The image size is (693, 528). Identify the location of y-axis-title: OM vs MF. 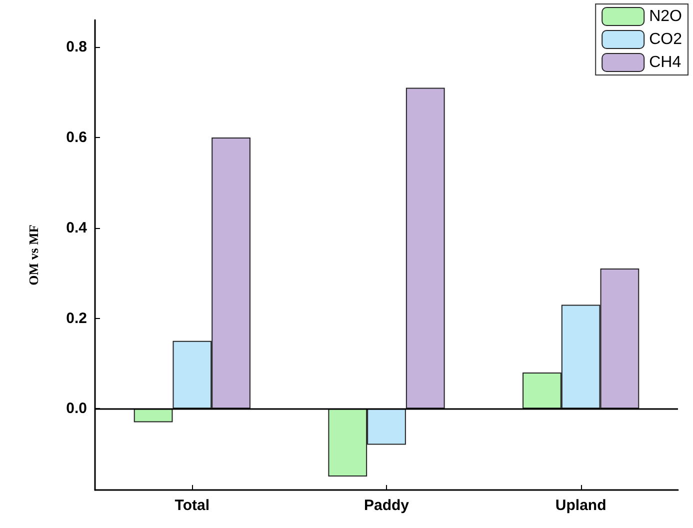
(33, 255).